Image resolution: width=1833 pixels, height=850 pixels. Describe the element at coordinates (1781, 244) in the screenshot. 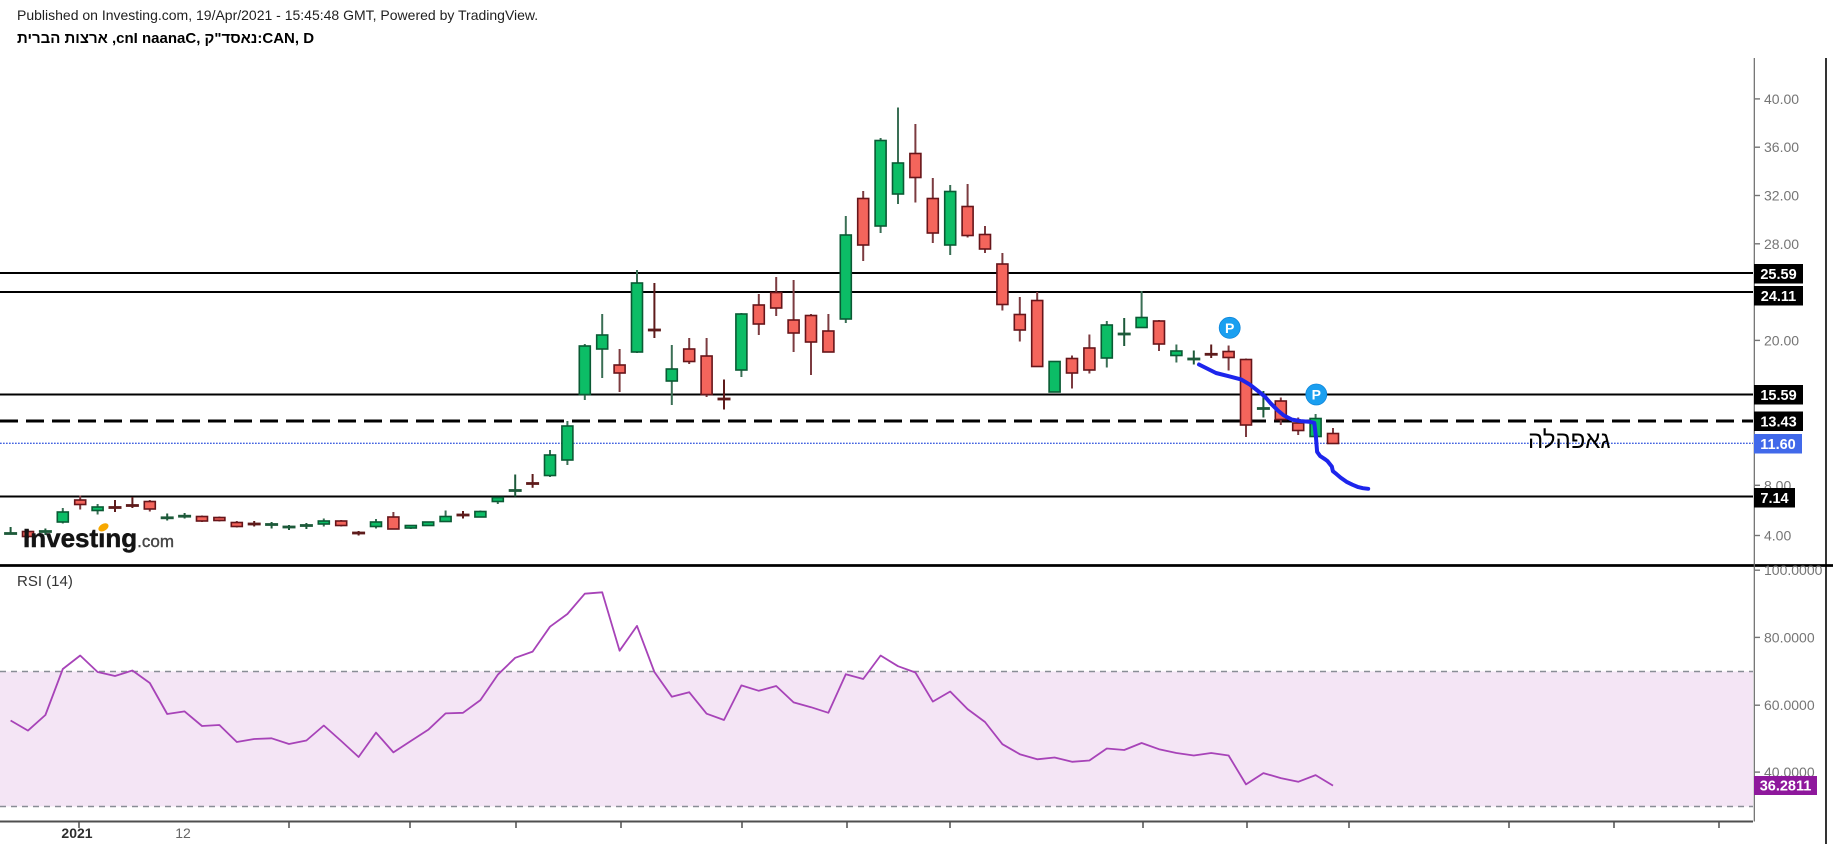

I see `svg-text: 28.00` at that location.